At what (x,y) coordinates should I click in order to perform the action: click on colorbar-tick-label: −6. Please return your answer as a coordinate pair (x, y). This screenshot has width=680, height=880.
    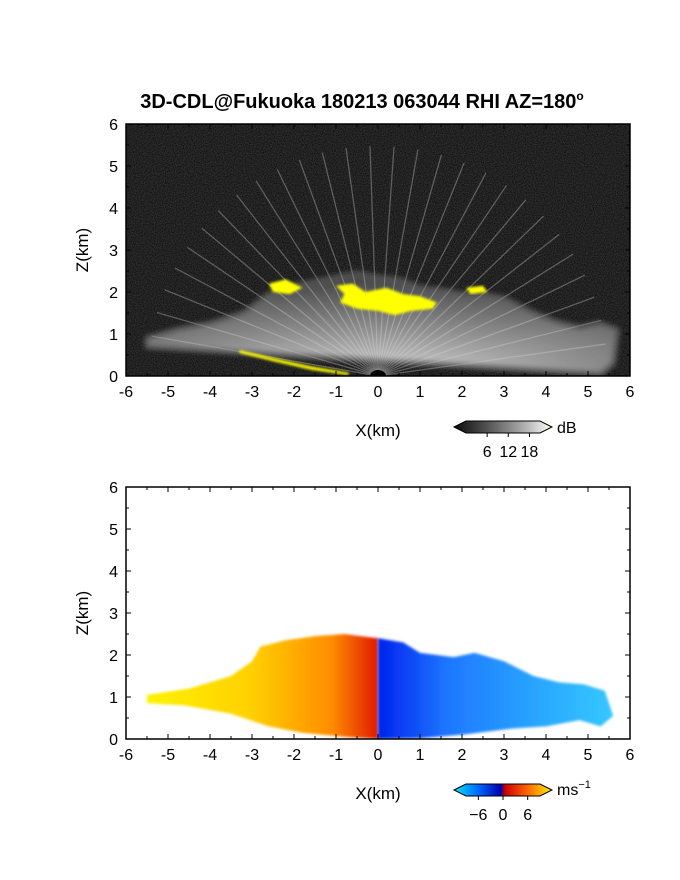
    Looking at the image, I should click on (478, 815).